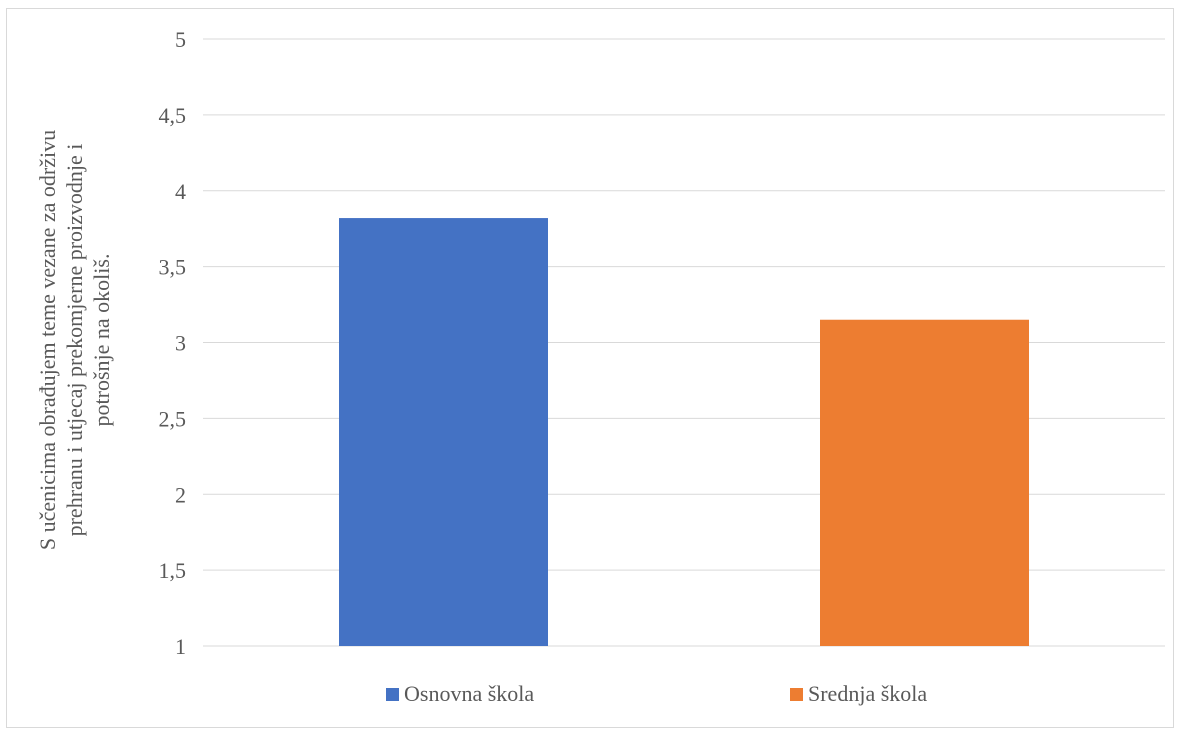 The image size is (1180, 732). I want to click on legend-swatch-srednja-skola, so click(796, 694).